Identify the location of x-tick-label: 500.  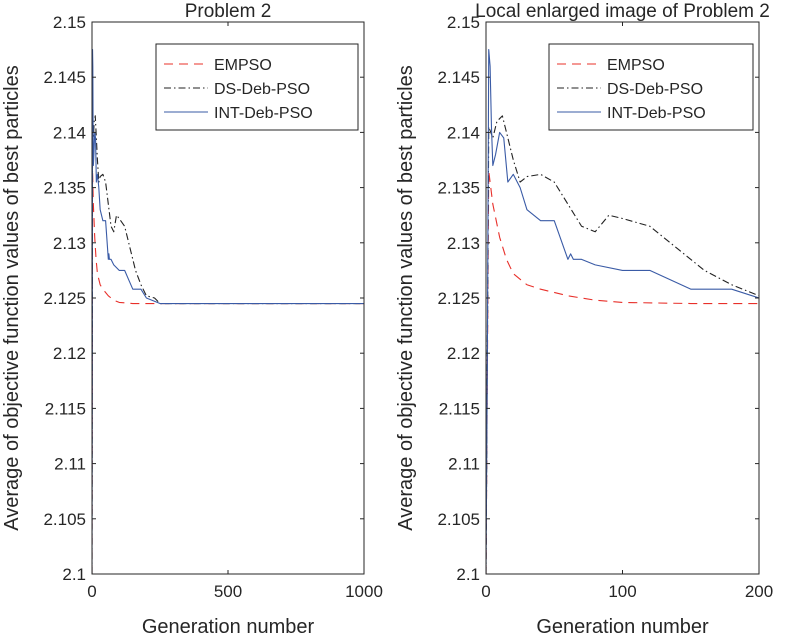
(228, 591).